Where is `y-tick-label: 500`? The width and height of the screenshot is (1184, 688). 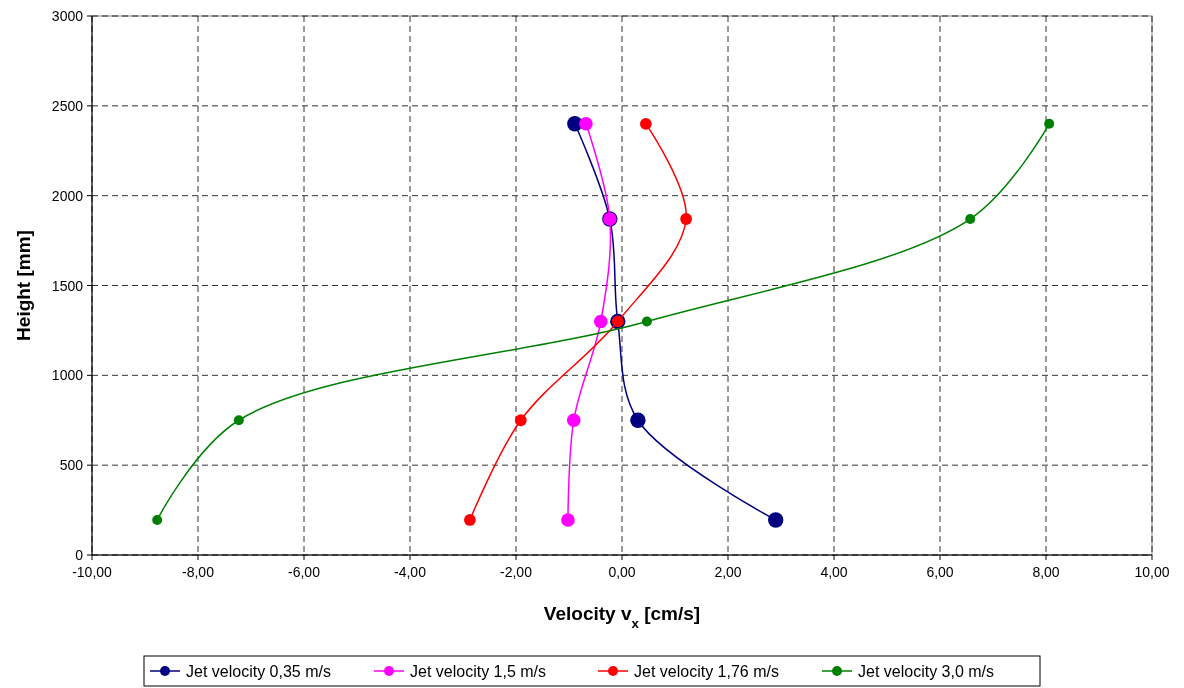
y-tick-label: 500 is located at coordinates (71, 465).